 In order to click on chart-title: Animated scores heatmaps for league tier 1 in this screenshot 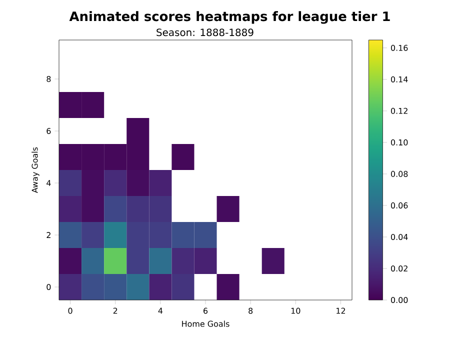, I will do `click(229, 17)`.